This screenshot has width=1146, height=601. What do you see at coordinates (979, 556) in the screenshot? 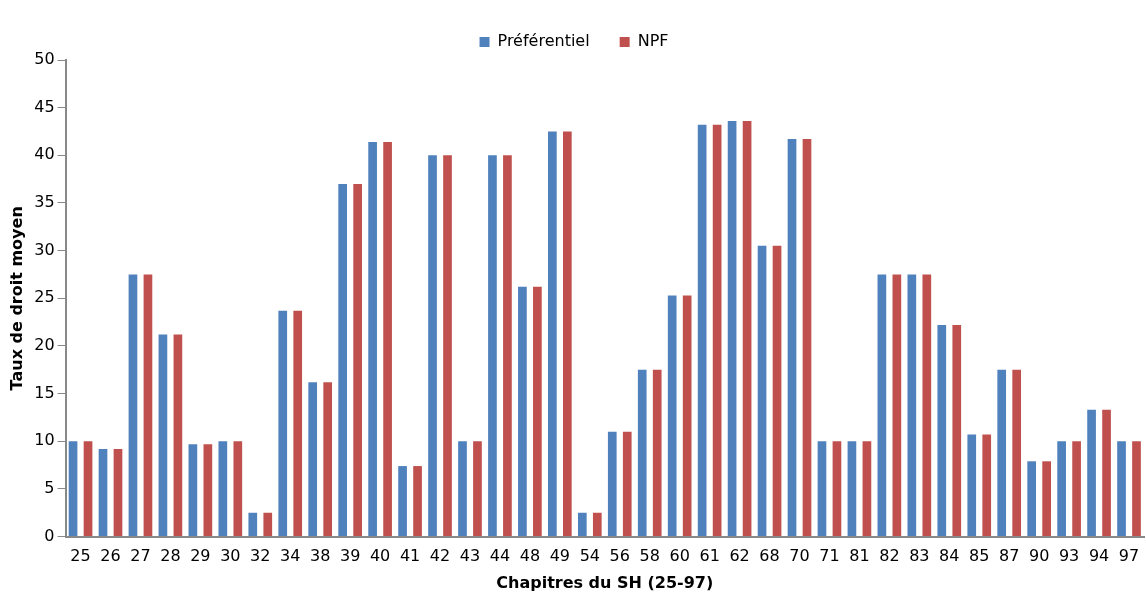
I see `x-tick-label: 85` at bounding box center [979, 556].